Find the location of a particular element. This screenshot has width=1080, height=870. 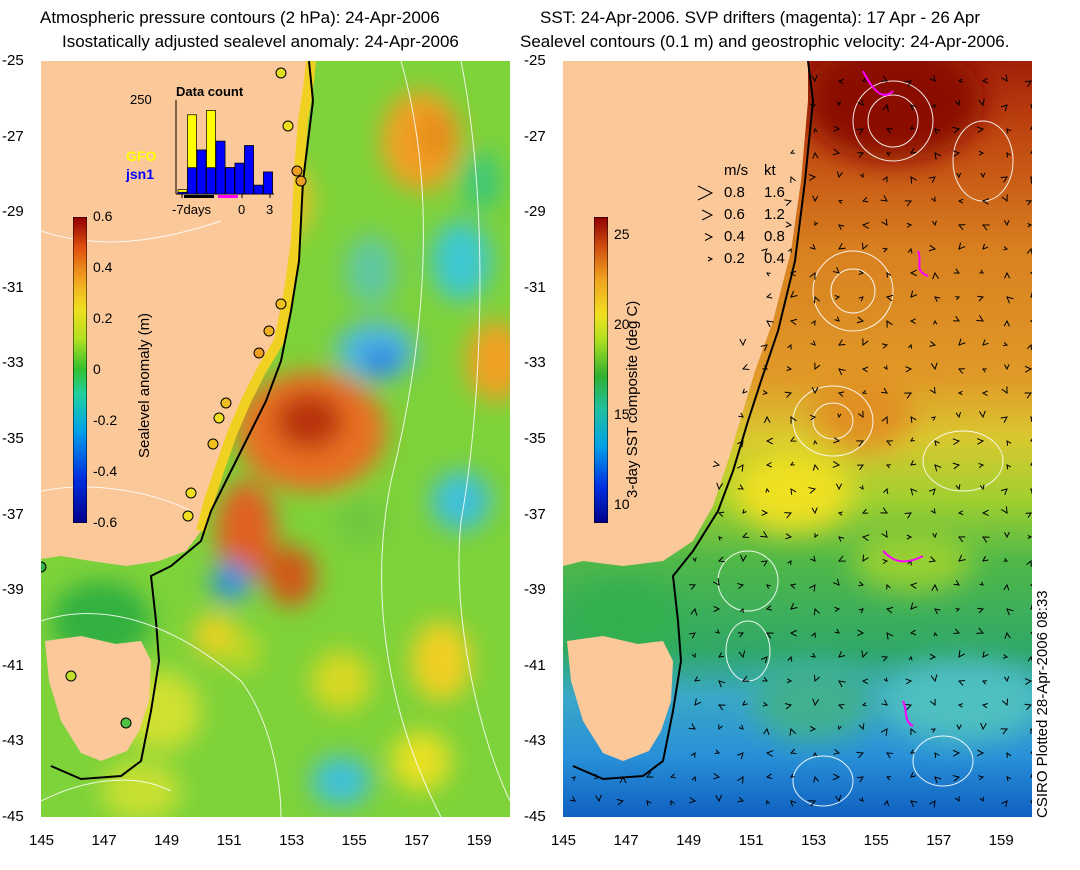

longitude-label: 145 is located at coordinates (42, 840).